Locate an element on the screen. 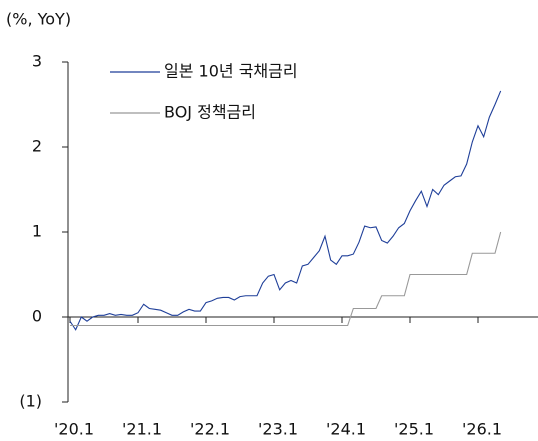 The width and height of the screenshot is (538, 441). y-tick-label: (1) is located at coordinates (30, 401).